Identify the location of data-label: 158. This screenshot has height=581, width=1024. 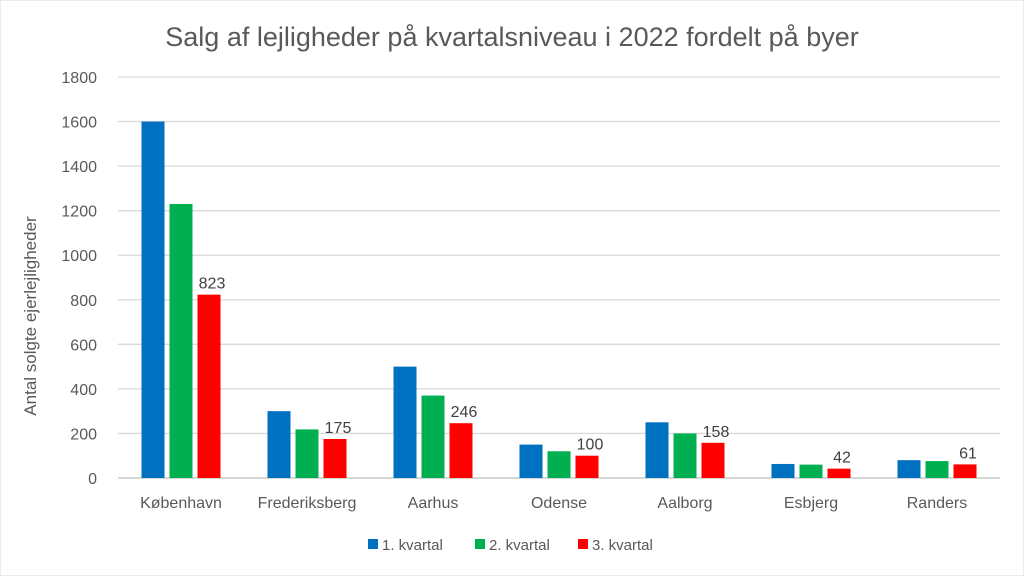
(716, 432).